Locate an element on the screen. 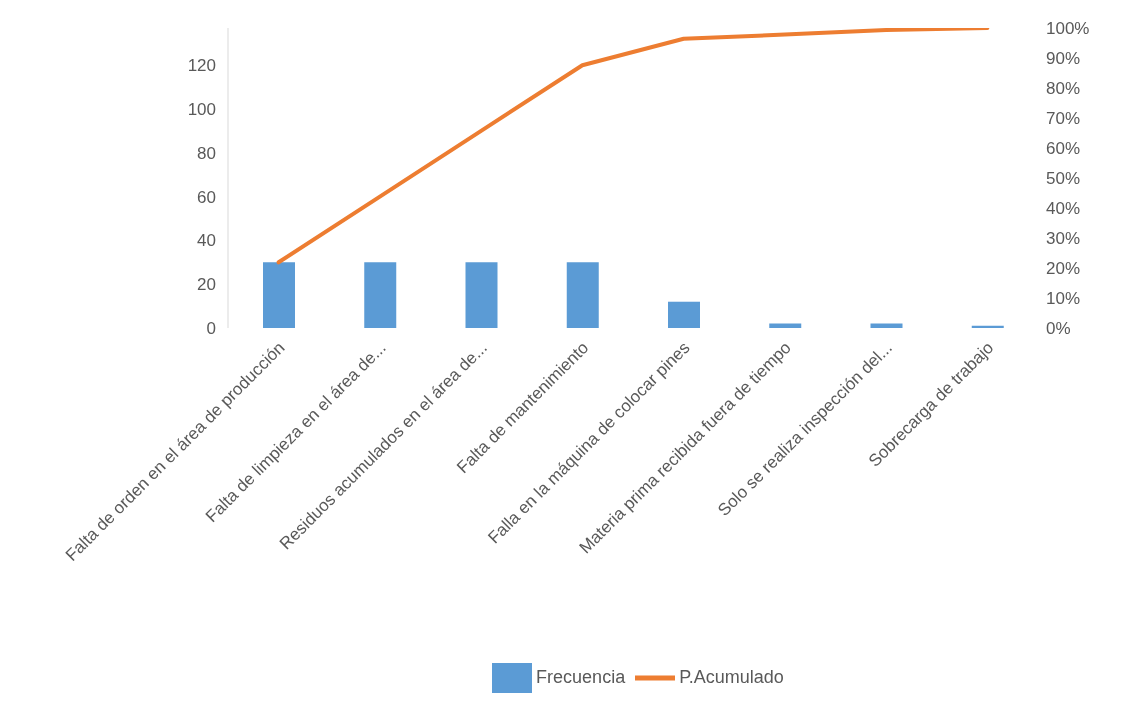 The height and width of the screenshot is (719, 1136). y-tick-label: 60 is located at coordinates (206, 197).